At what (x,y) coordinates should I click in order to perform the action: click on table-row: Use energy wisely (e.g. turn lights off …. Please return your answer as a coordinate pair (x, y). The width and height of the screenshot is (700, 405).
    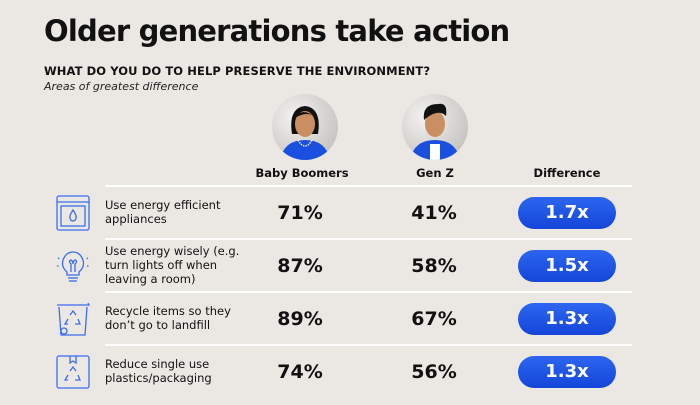
    Looking at the image, I should click on (350, 266).